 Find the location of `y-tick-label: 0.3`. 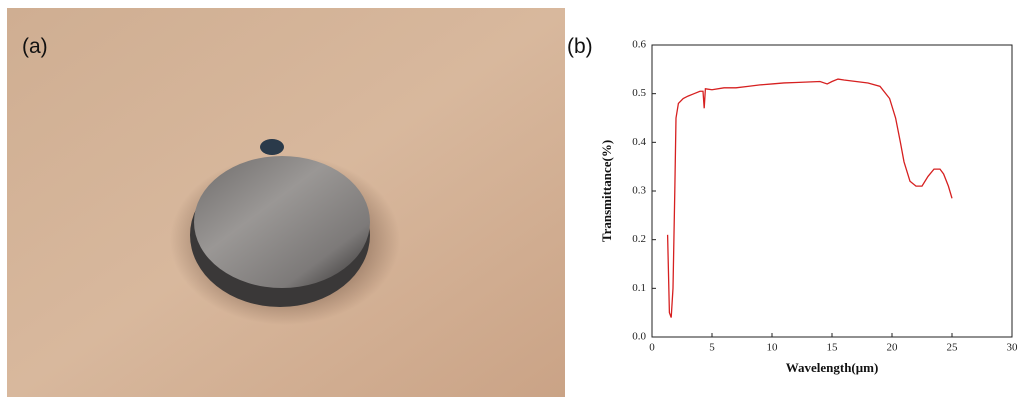

y-tick-label: 0.3 is located at coordinates (639, 191).